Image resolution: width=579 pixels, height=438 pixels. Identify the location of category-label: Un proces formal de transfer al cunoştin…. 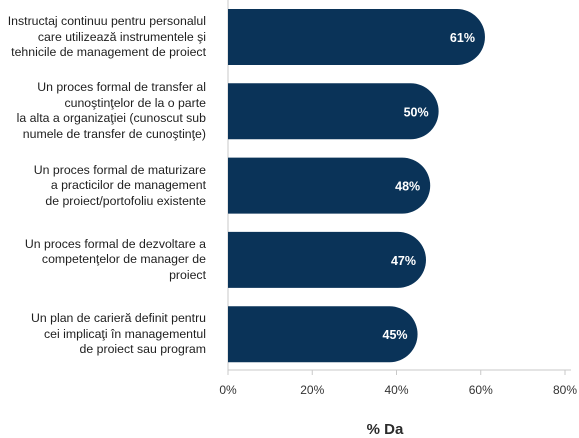
(111, 110).